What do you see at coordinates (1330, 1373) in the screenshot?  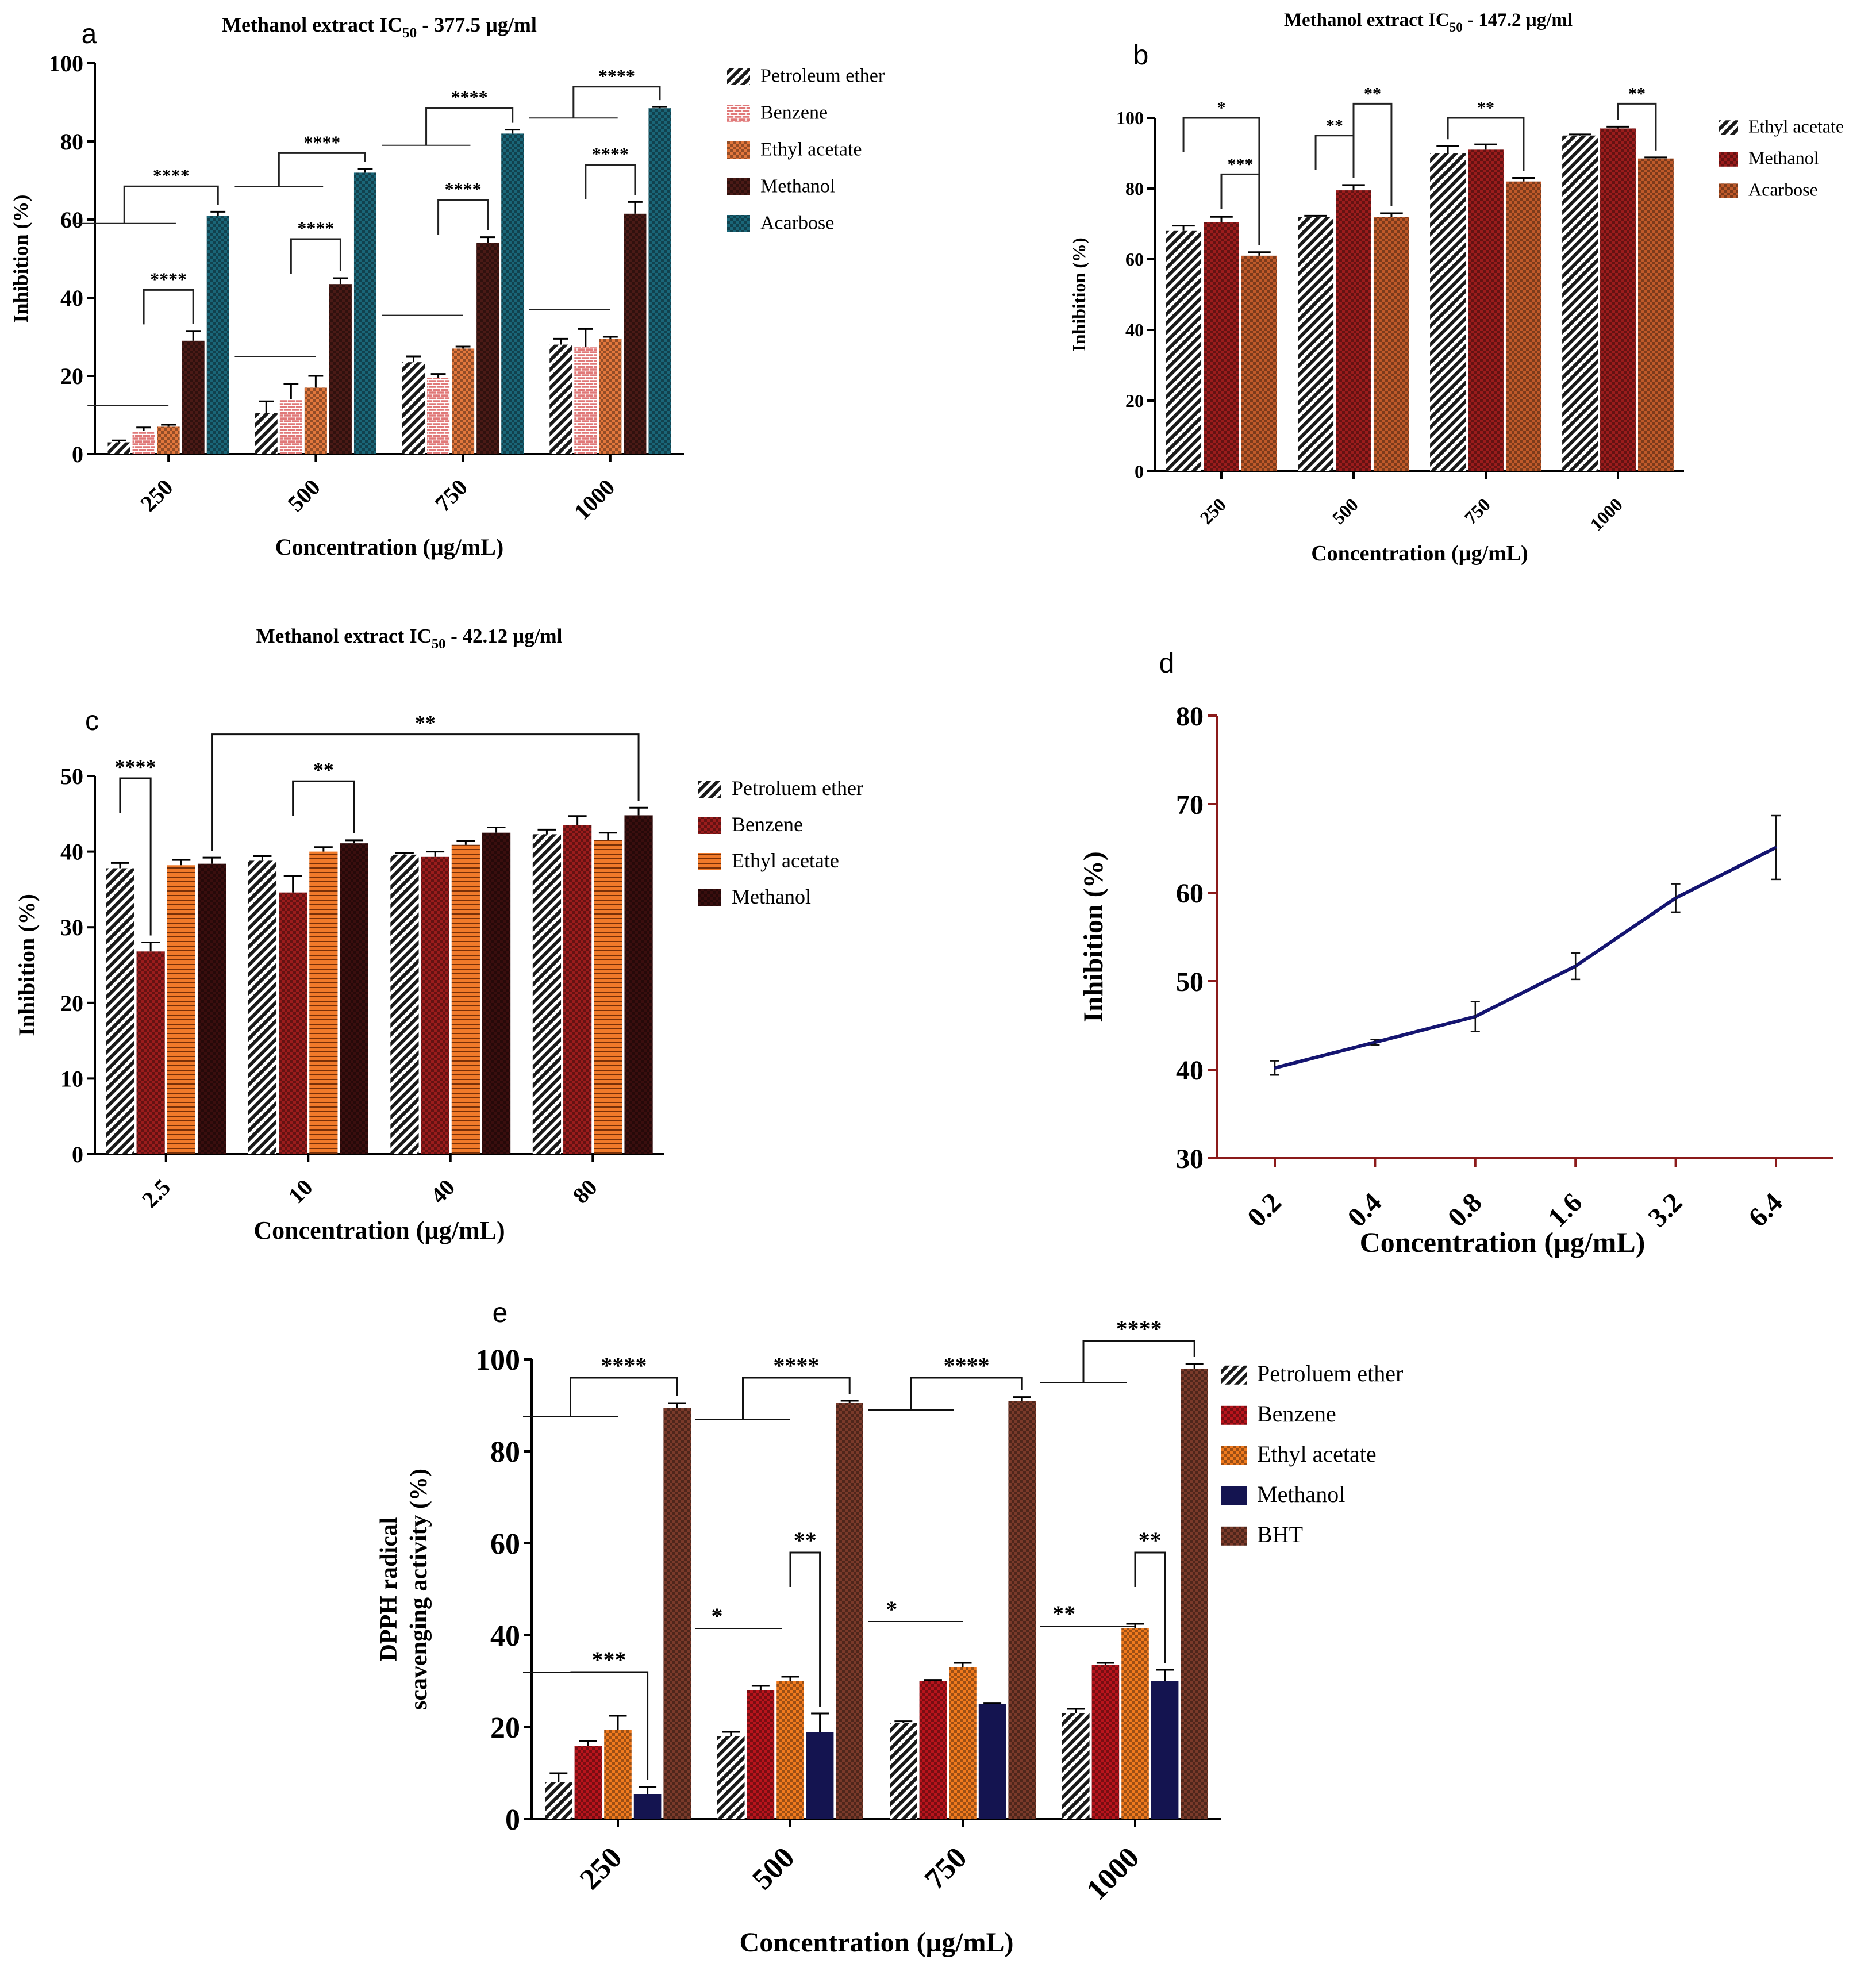 I see `legend-label: Petroluem ether` at bounding box center [1330, 1373].